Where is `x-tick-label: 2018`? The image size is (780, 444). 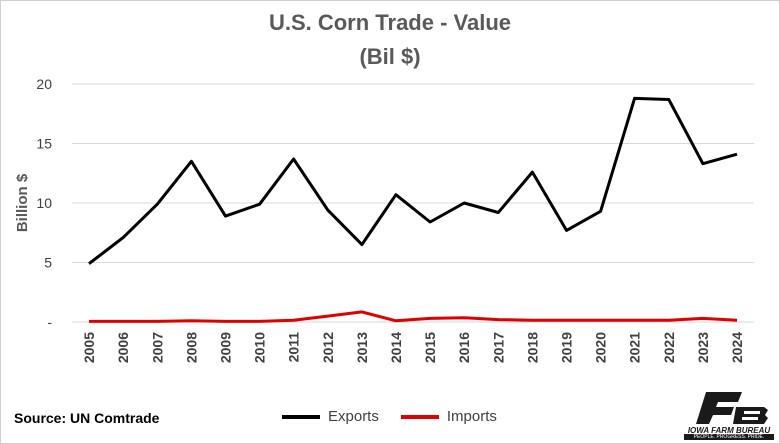 x-tick-label: 2018 is located at coordinates (532, 347).